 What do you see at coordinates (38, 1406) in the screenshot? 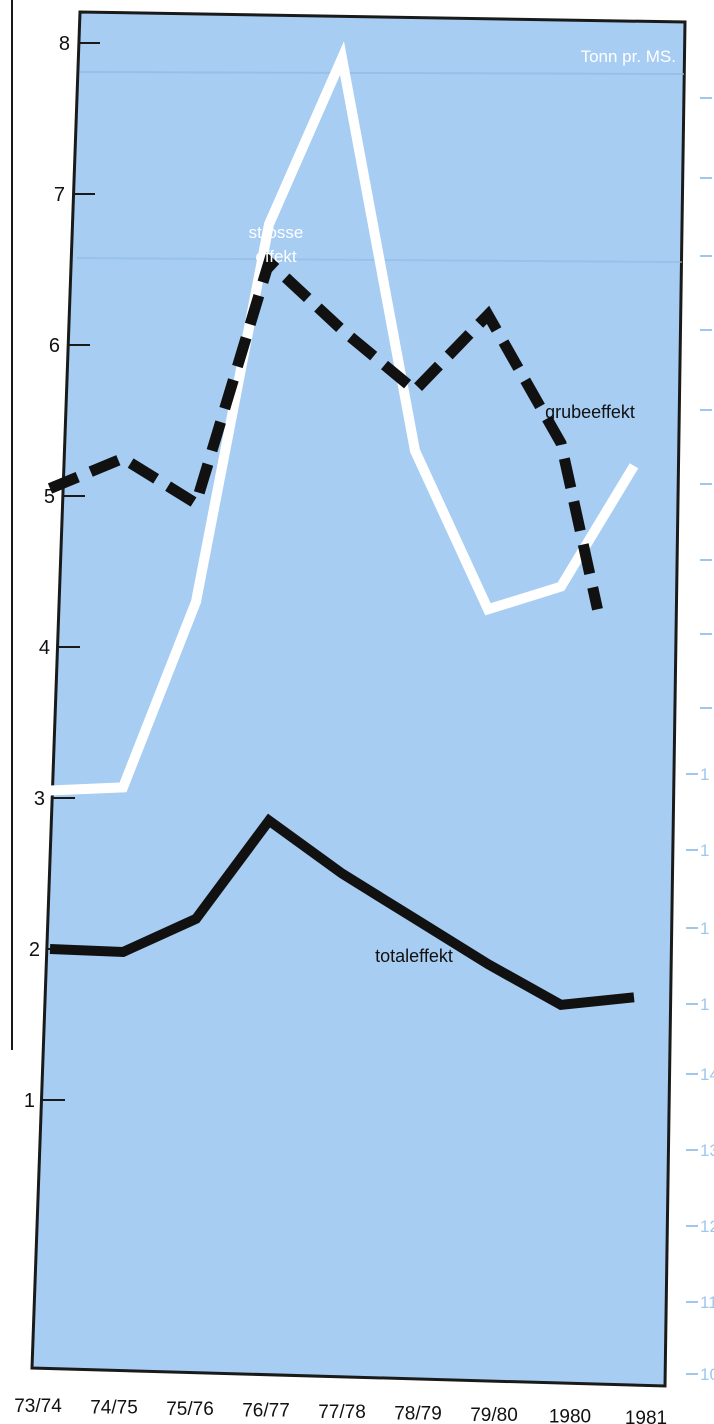
I see `x-tick-label: 73/74` at bounding box center [38, 1406].